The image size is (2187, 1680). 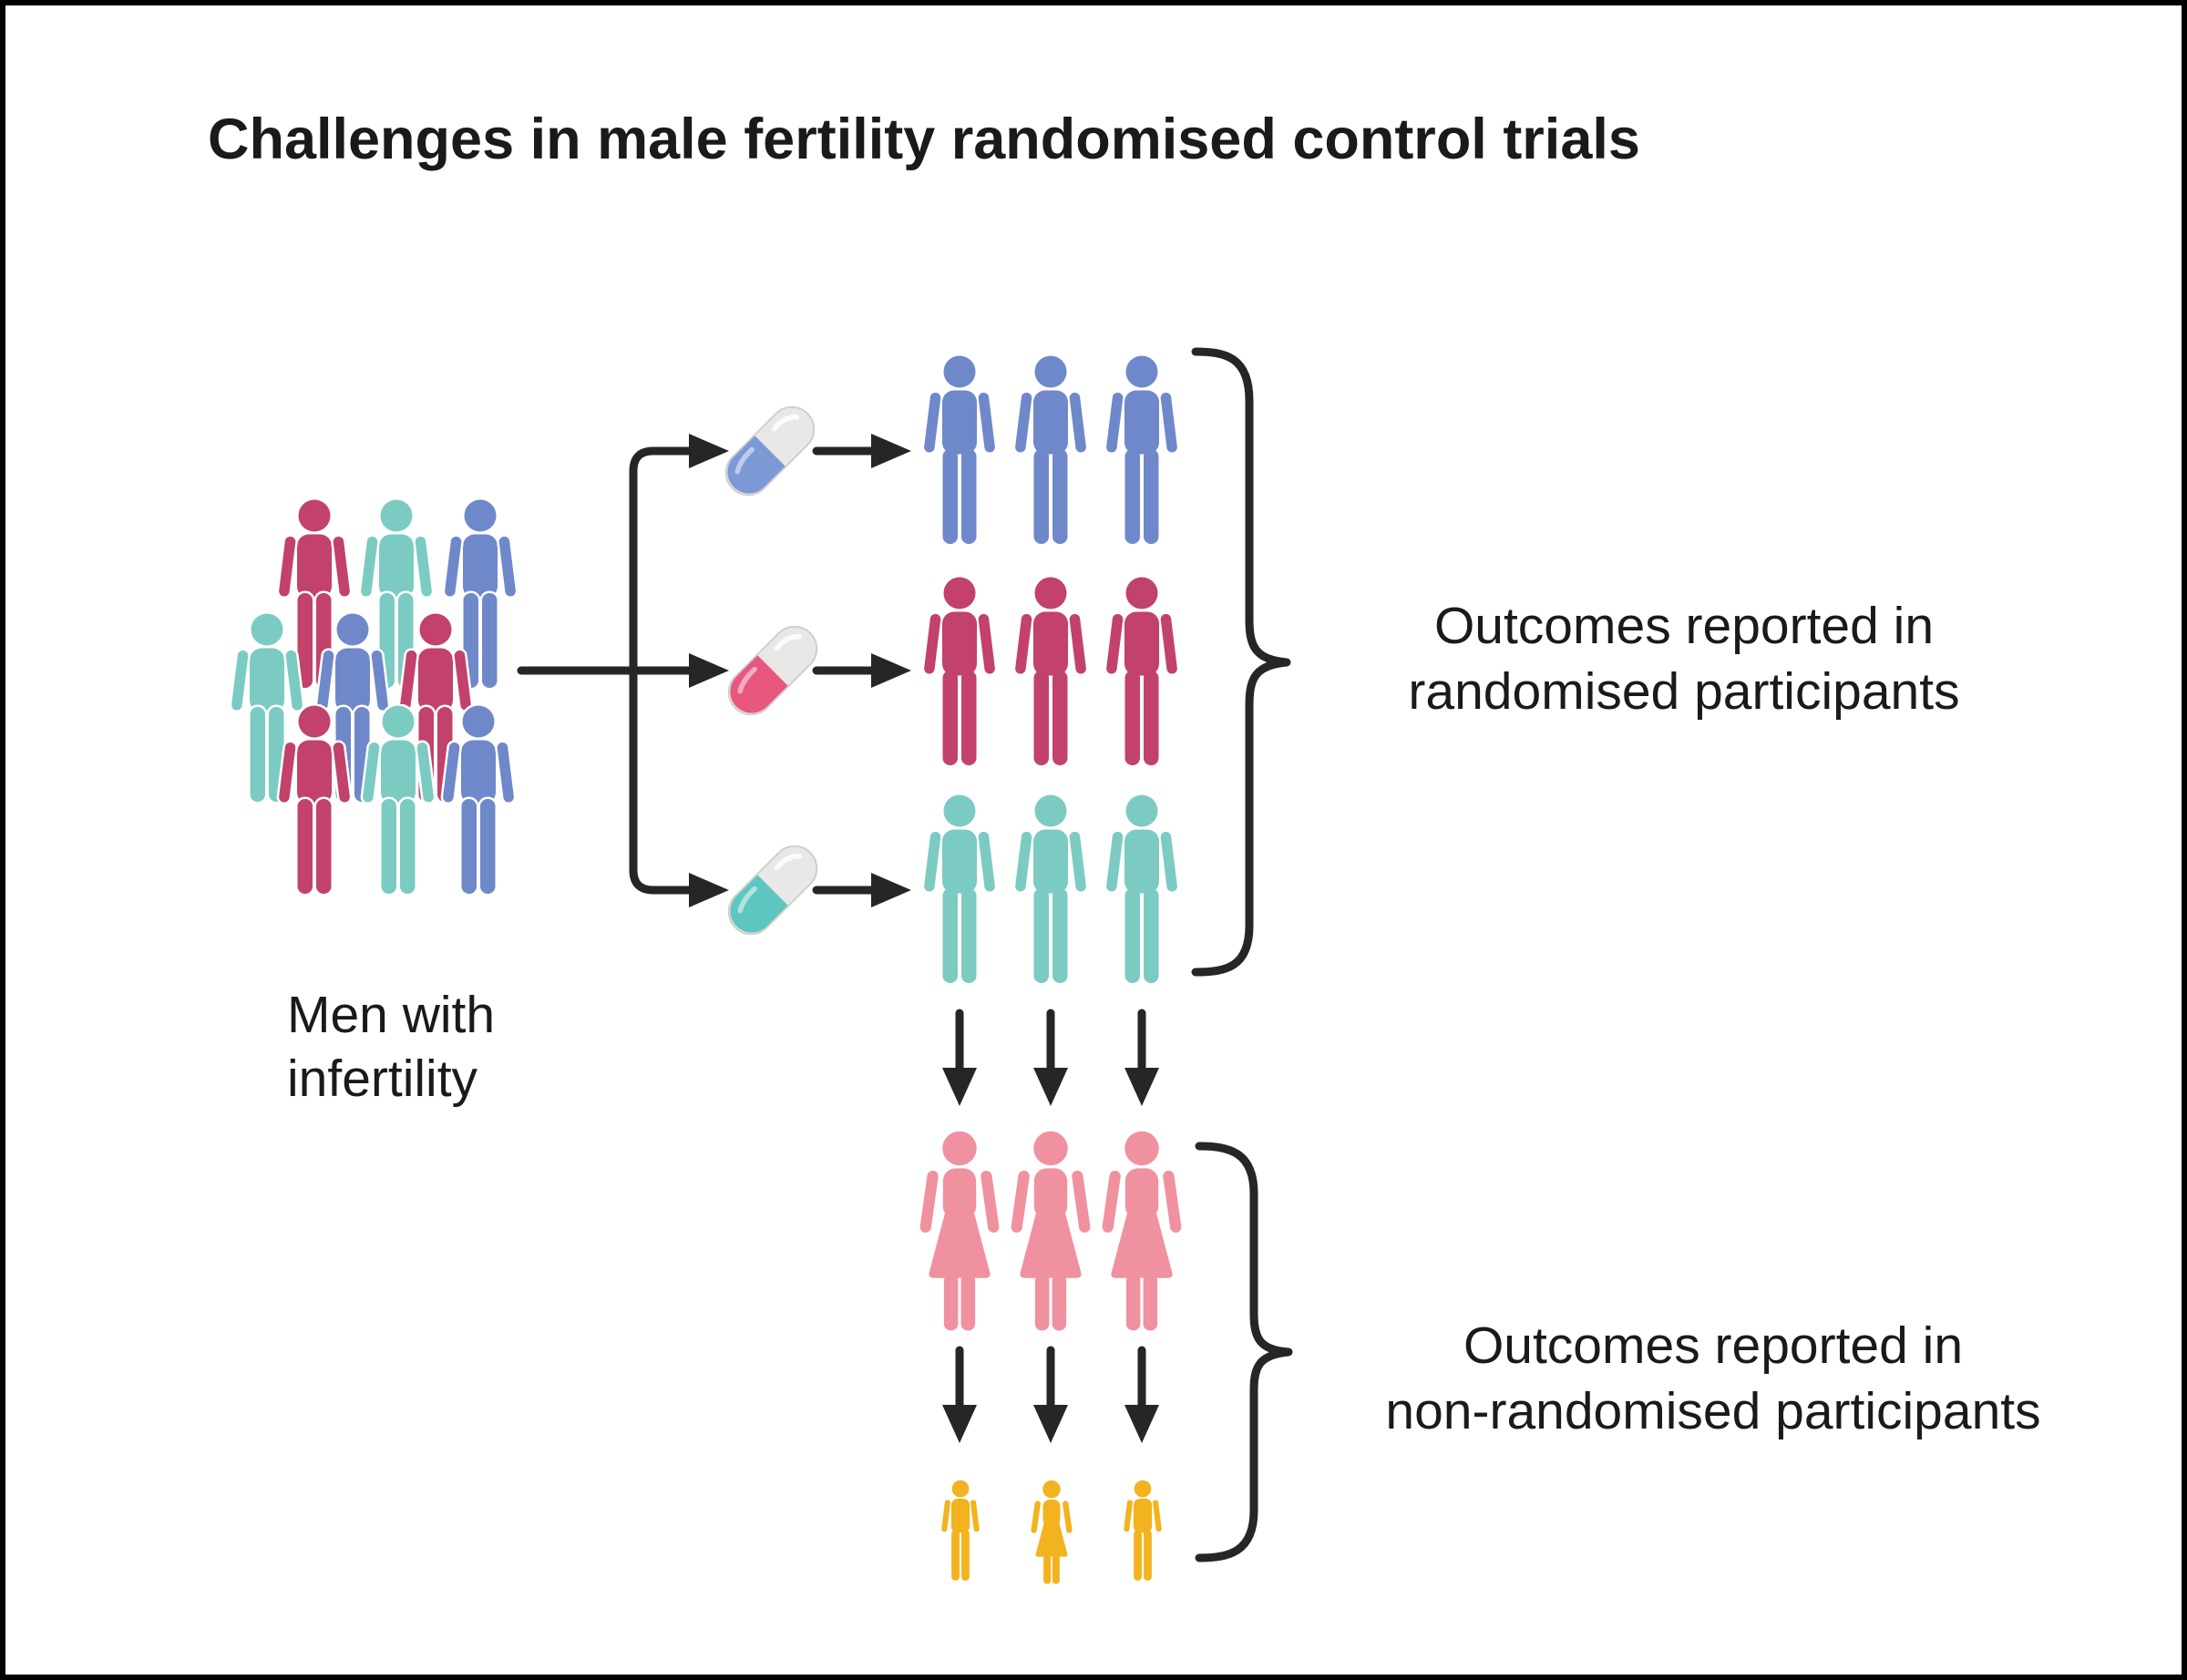 What do you see at coordinates (391, 1047) in the screenshot?
I see `population-label: Men with infertility` at bounding box center [391, 1047].